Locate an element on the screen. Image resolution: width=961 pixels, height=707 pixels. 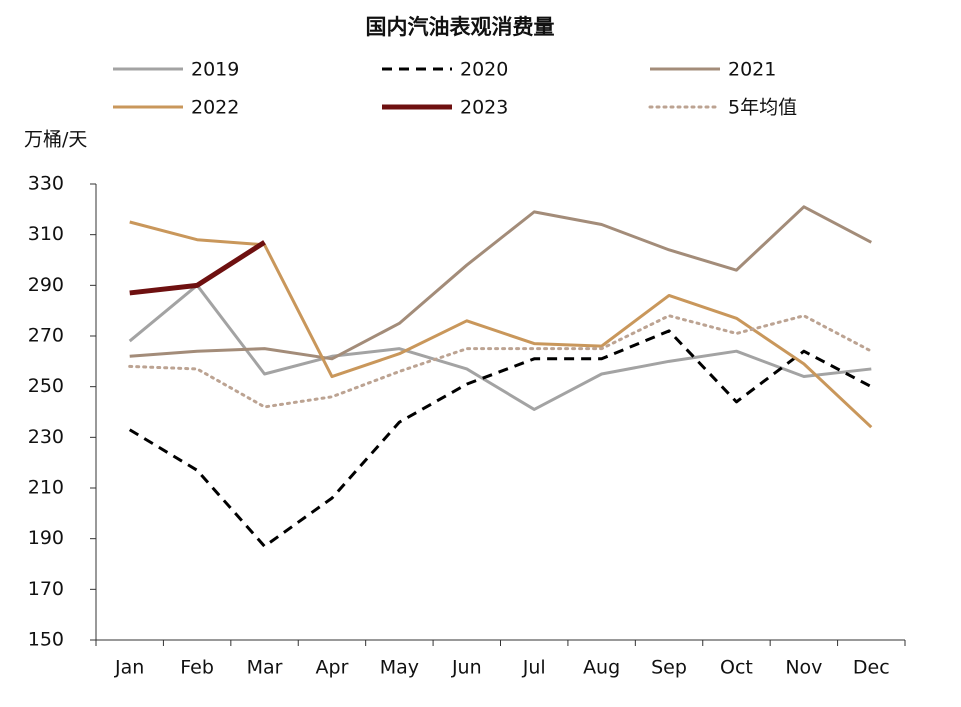
y-tick-label: 250 is located at coordinates (46, 386).